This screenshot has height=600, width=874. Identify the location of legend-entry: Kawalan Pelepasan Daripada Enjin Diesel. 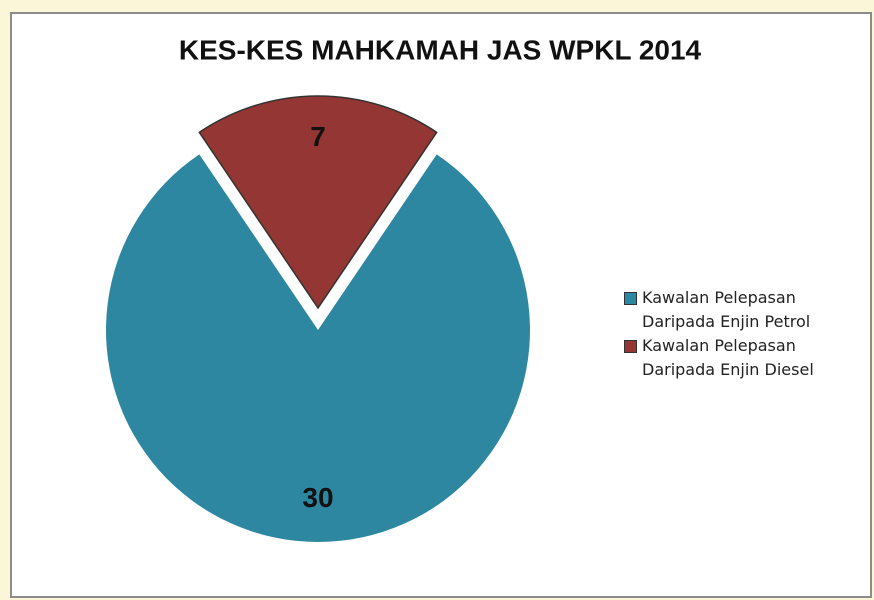
(737, 358).